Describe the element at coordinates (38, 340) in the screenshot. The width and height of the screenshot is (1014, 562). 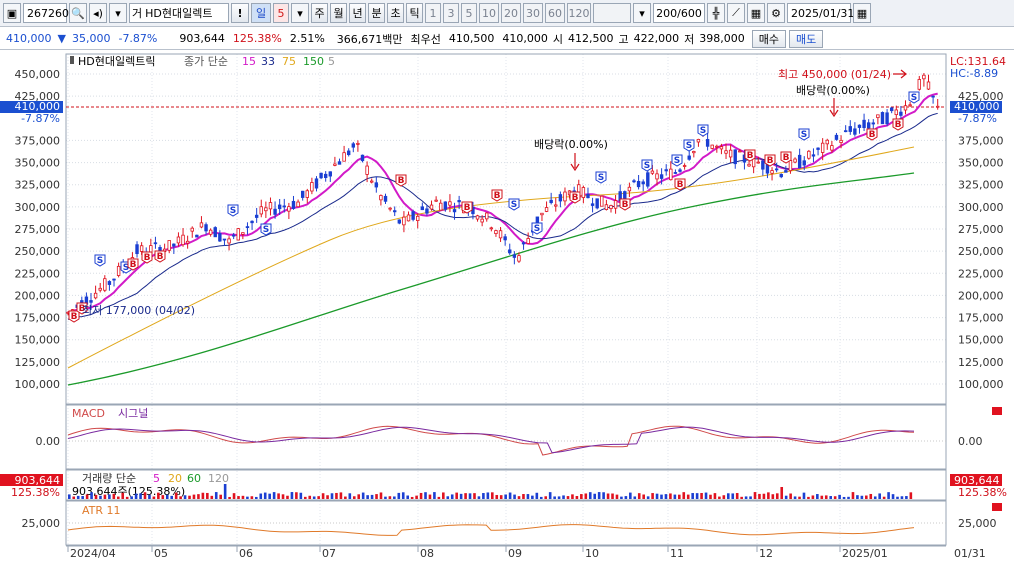
I see `price-tick-label: 150,000` at that location.